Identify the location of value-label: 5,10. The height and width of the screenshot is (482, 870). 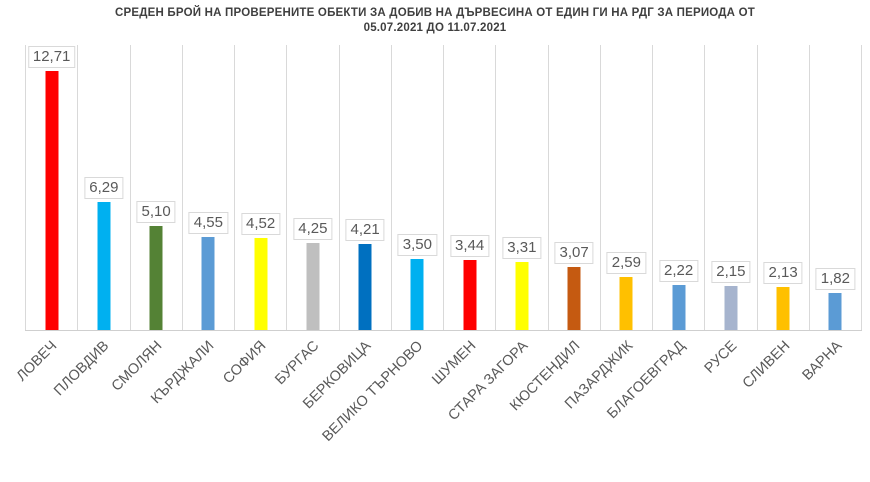
(156, 212).